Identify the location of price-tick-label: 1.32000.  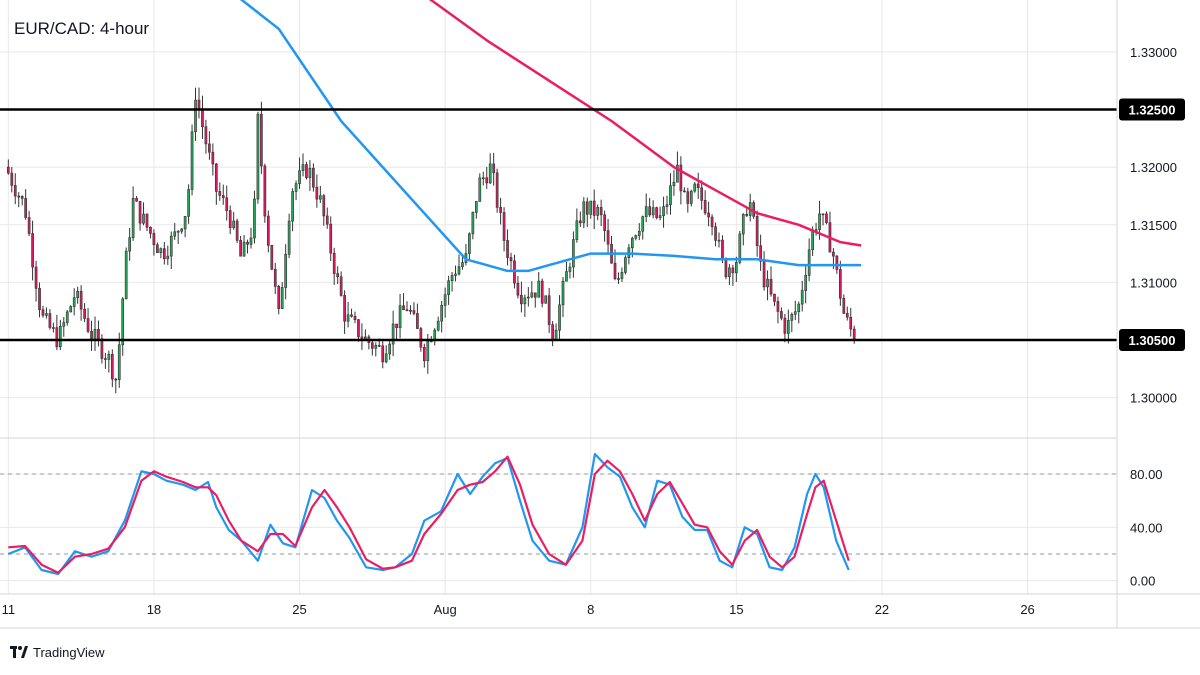
(1153, 167).